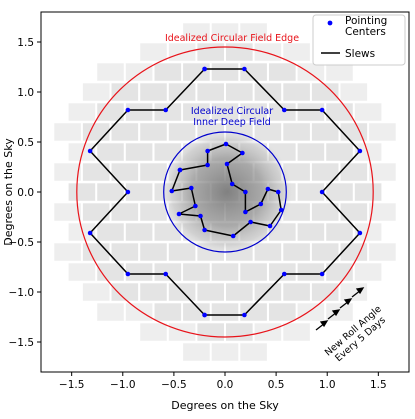  I want to click on x-tick-label: 0.5, so click(276, 385).